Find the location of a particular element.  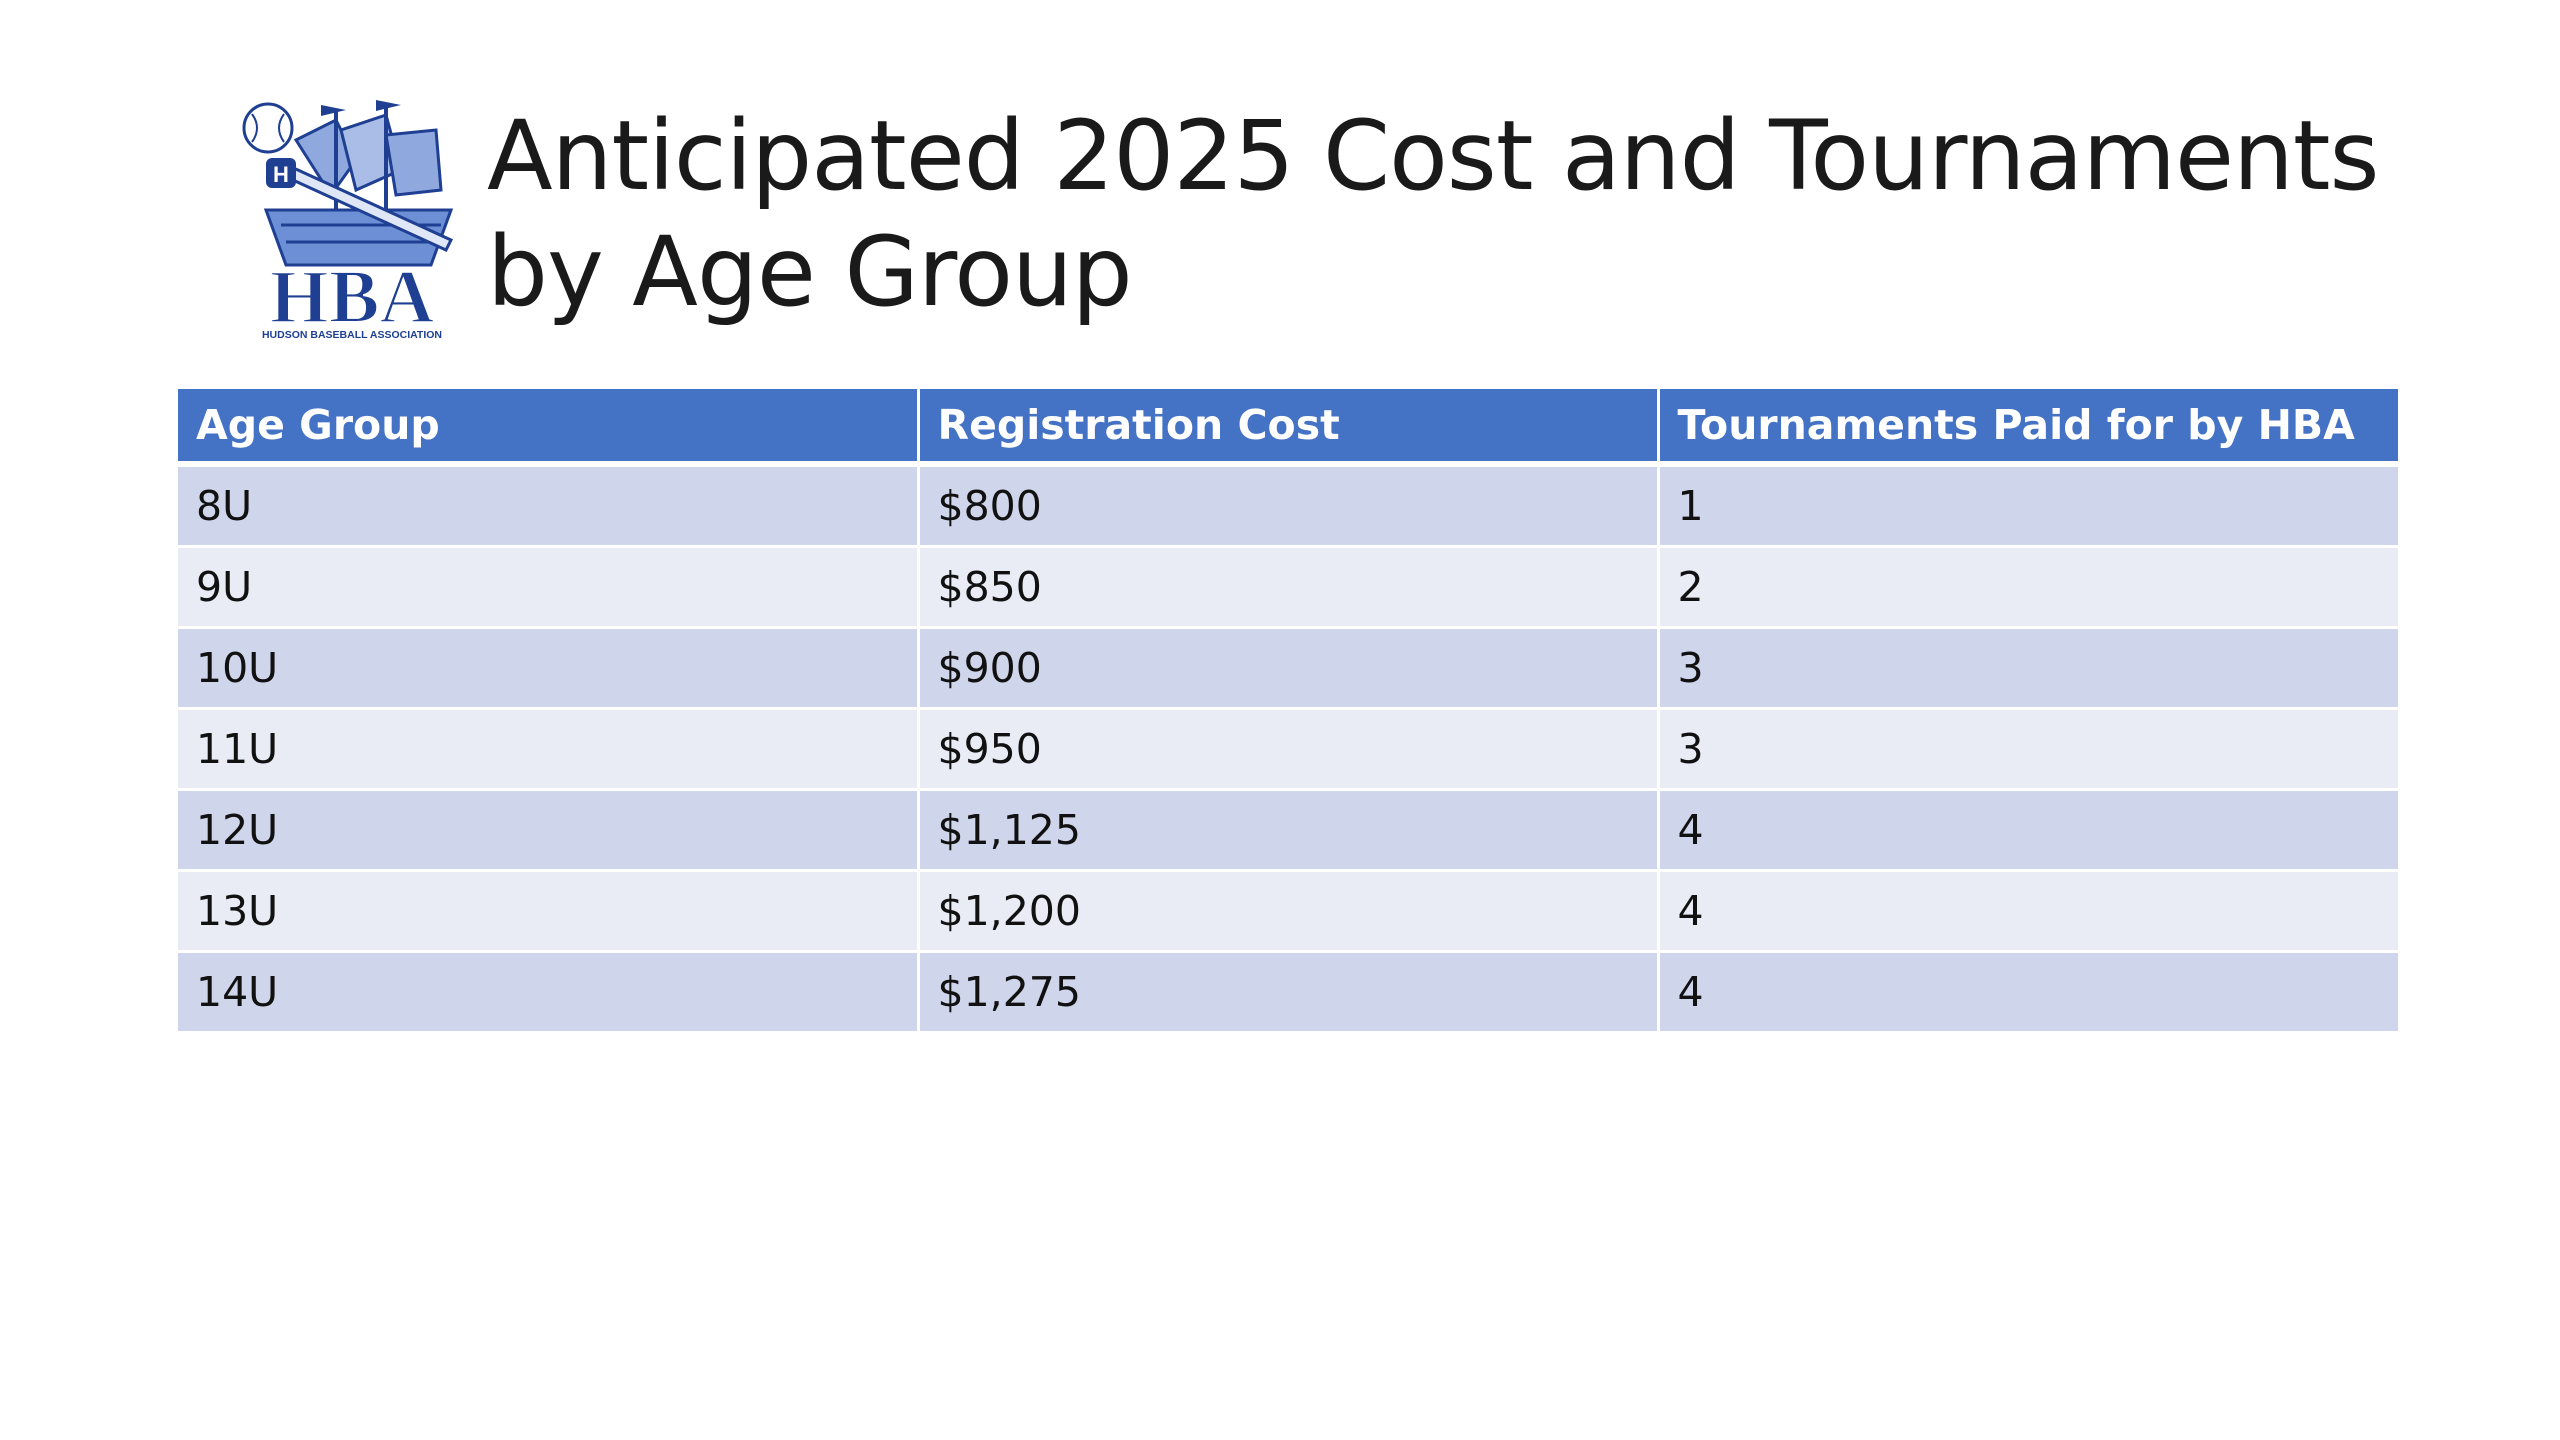

cell-registration-cost: $950 is located at coordinates (1288, 749).